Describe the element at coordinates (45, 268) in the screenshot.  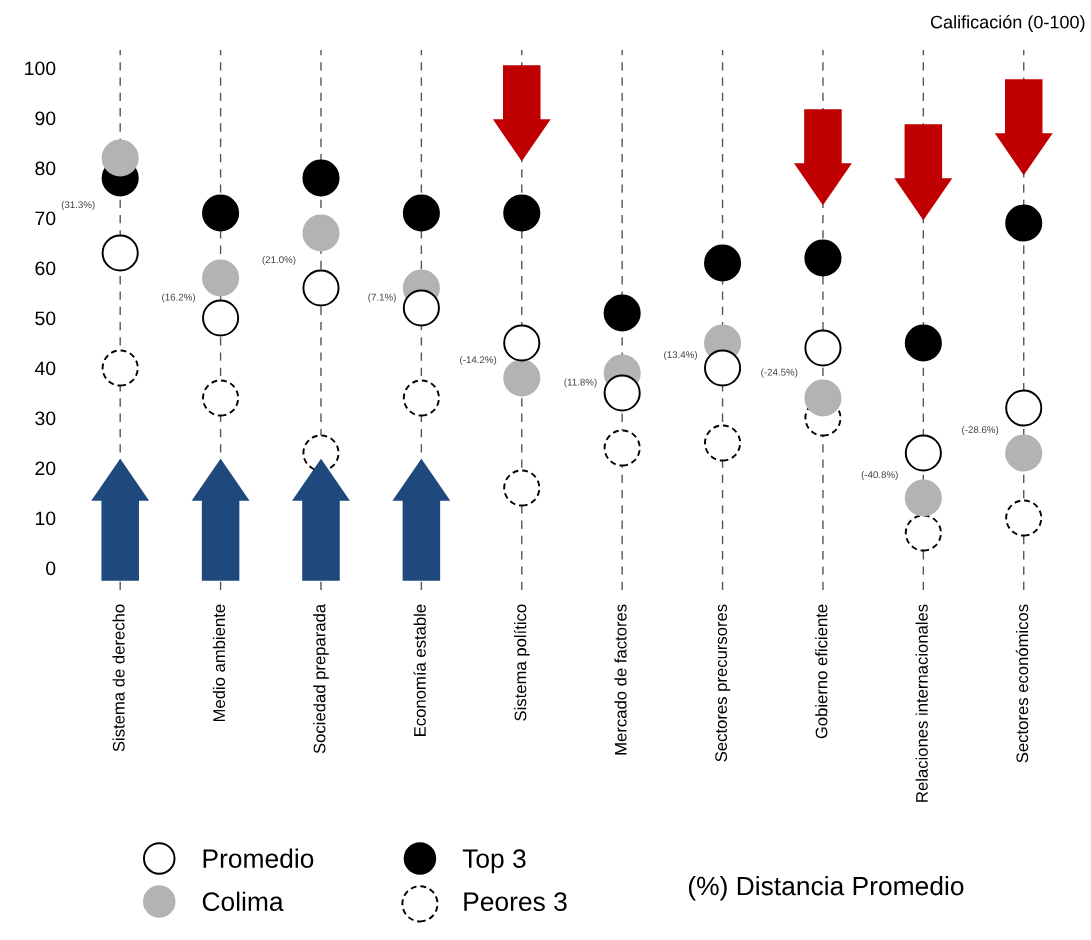
I see `y-tick-label: 60` at that location.